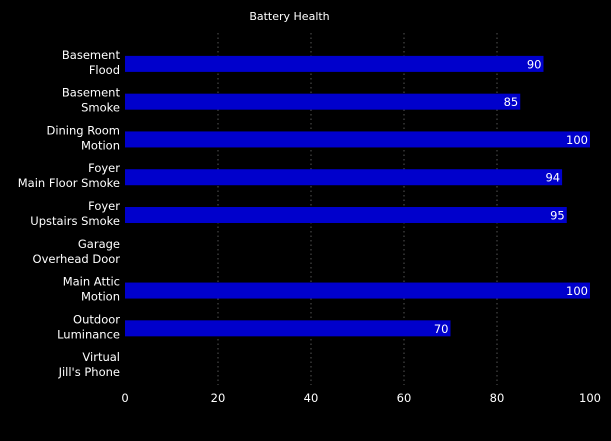 This screenshot has width=611, height=441. I want to click on category-label-line: Upstairs Smoke, so click(75, 221).